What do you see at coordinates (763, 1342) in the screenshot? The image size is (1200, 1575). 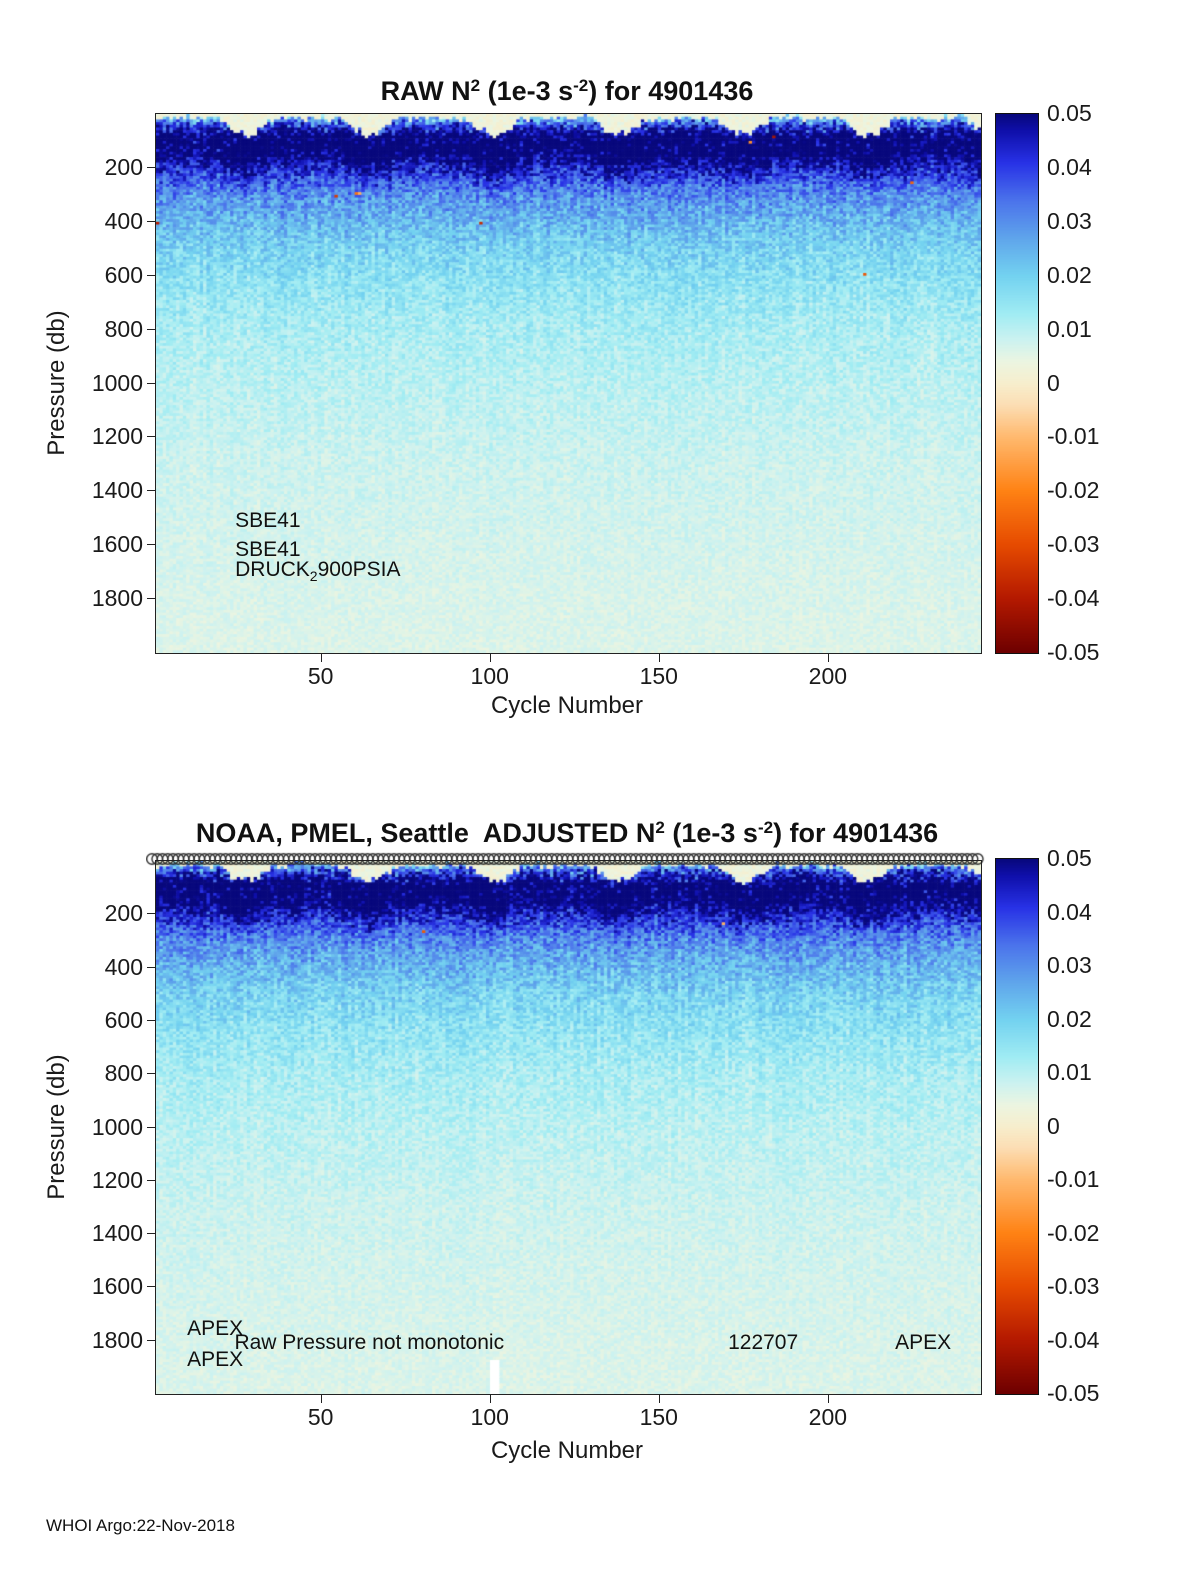 I see `annotation-text: 122707` at bounding box center [763, 1342].